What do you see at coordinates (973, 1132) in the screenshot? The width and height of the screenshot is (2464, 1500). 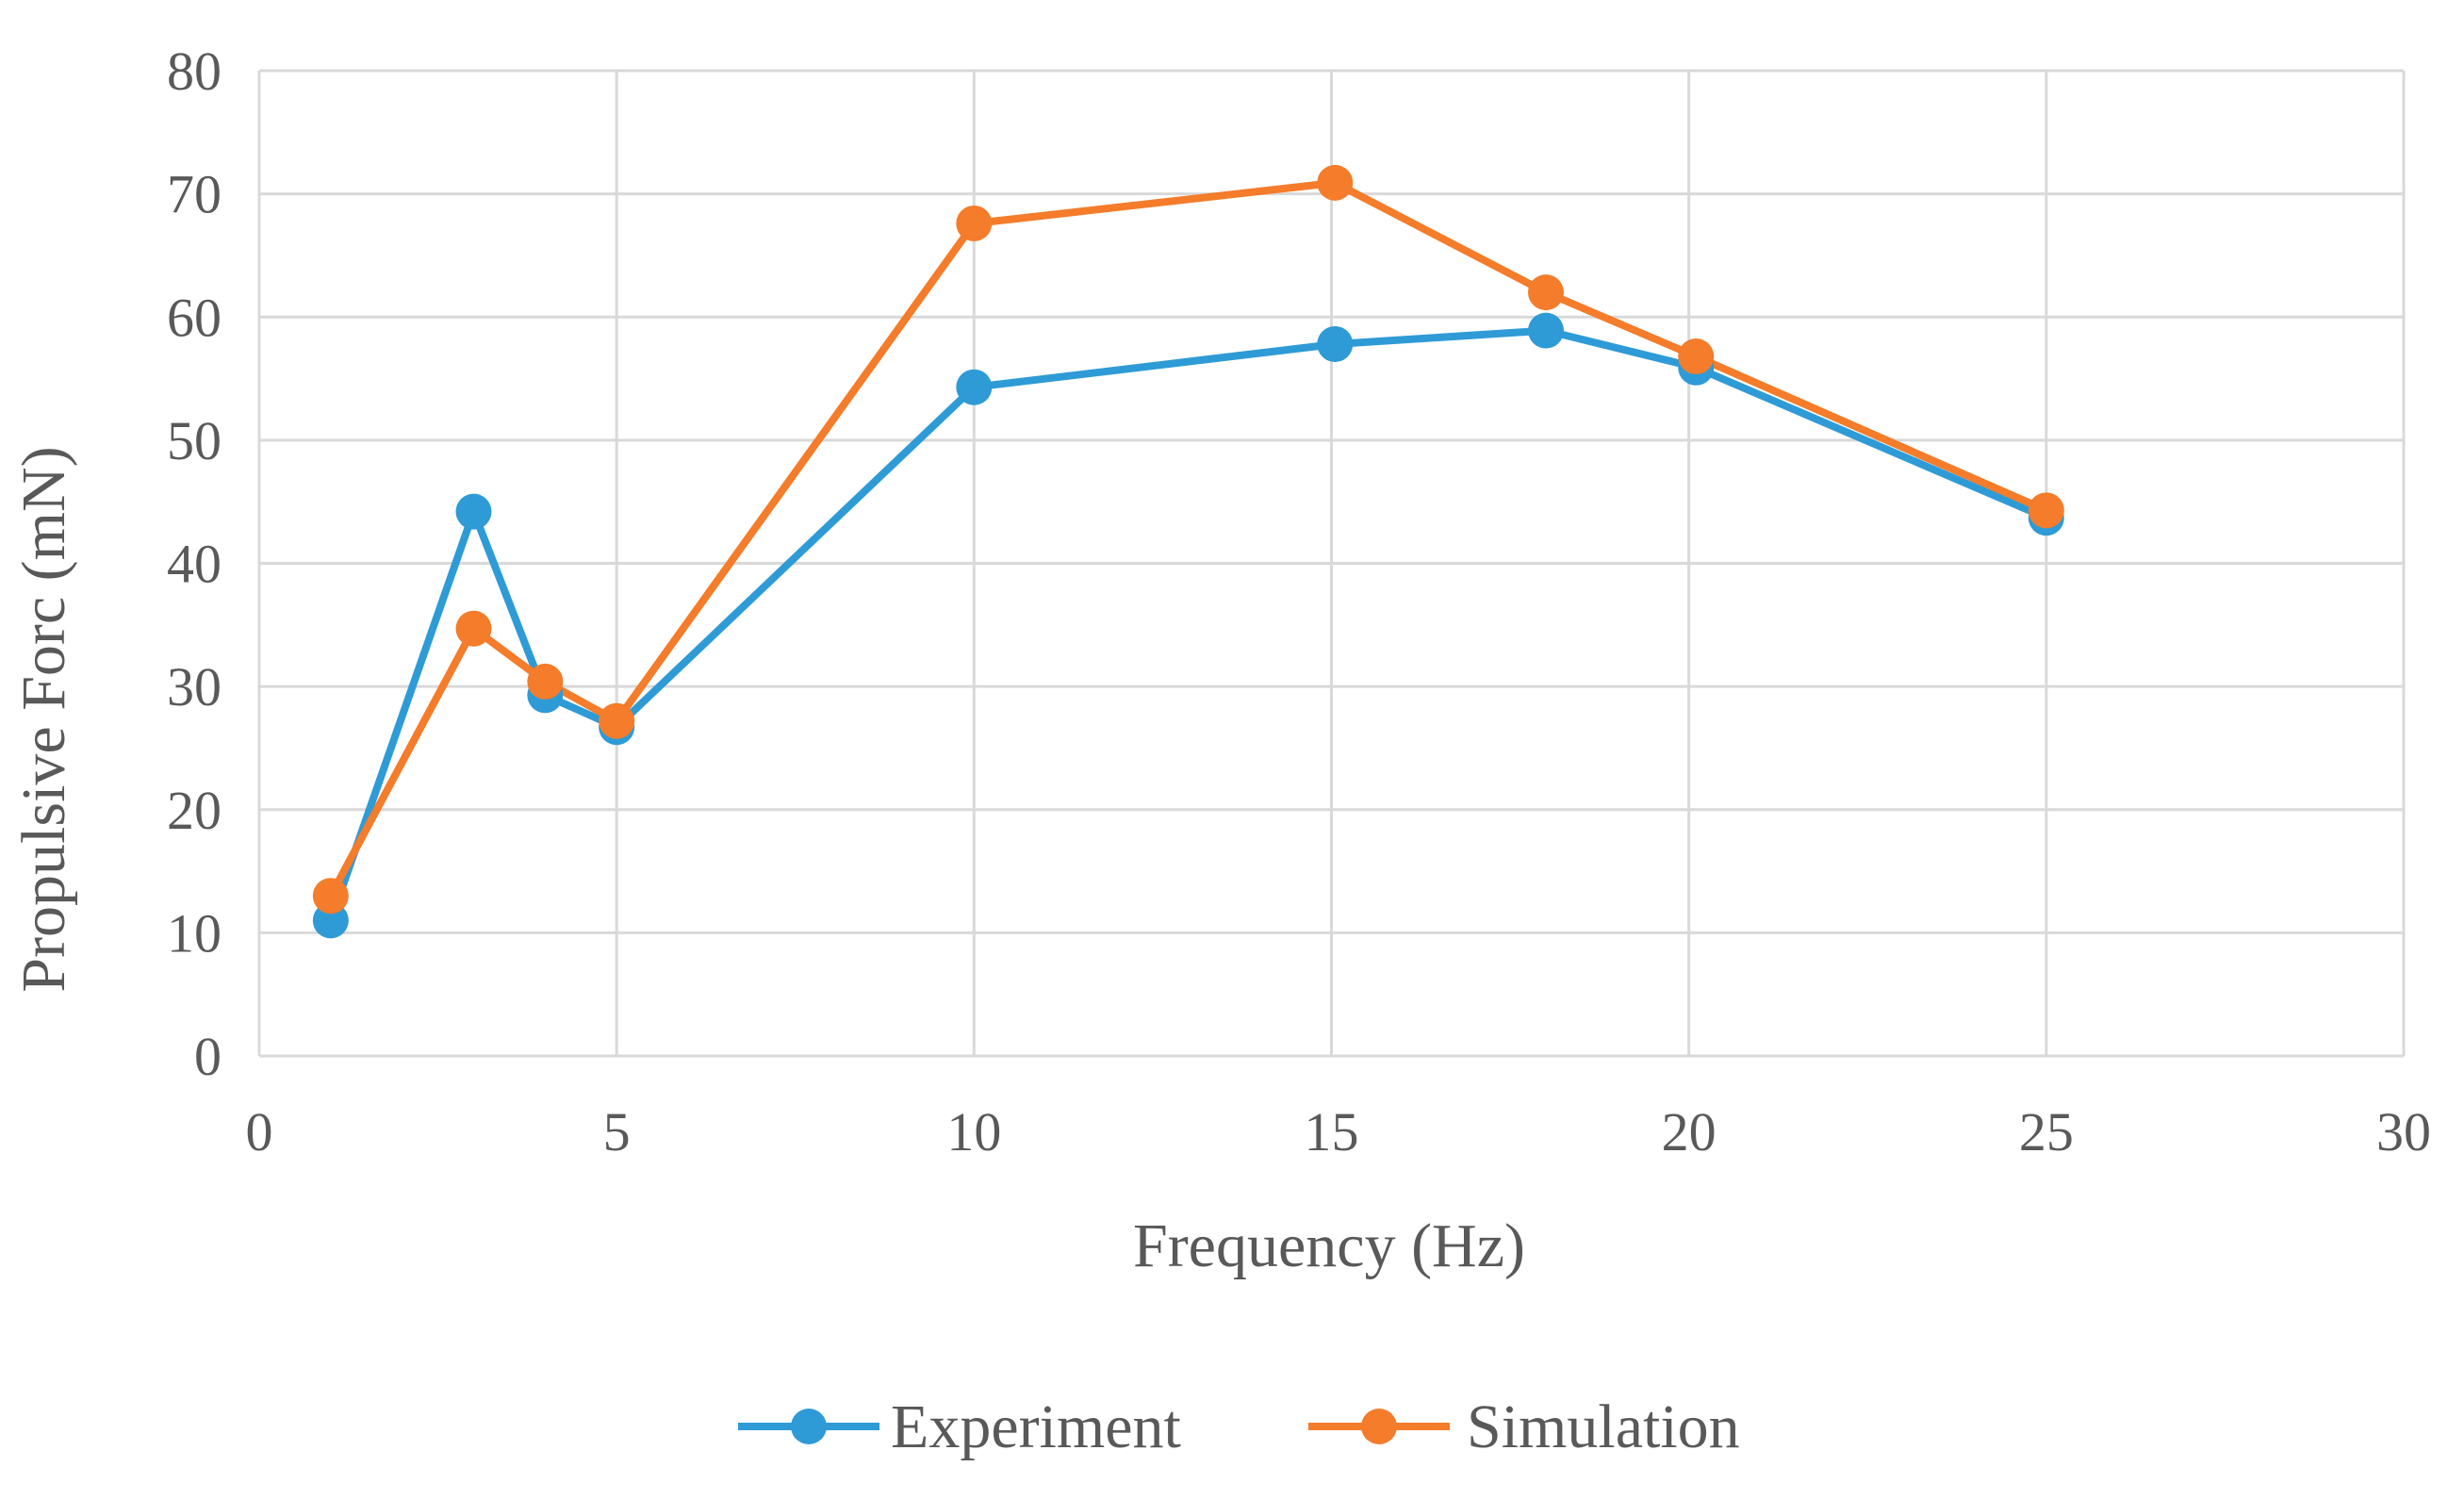 I see `x-tick-label-10: 10` at bounding box center [973, 1132].